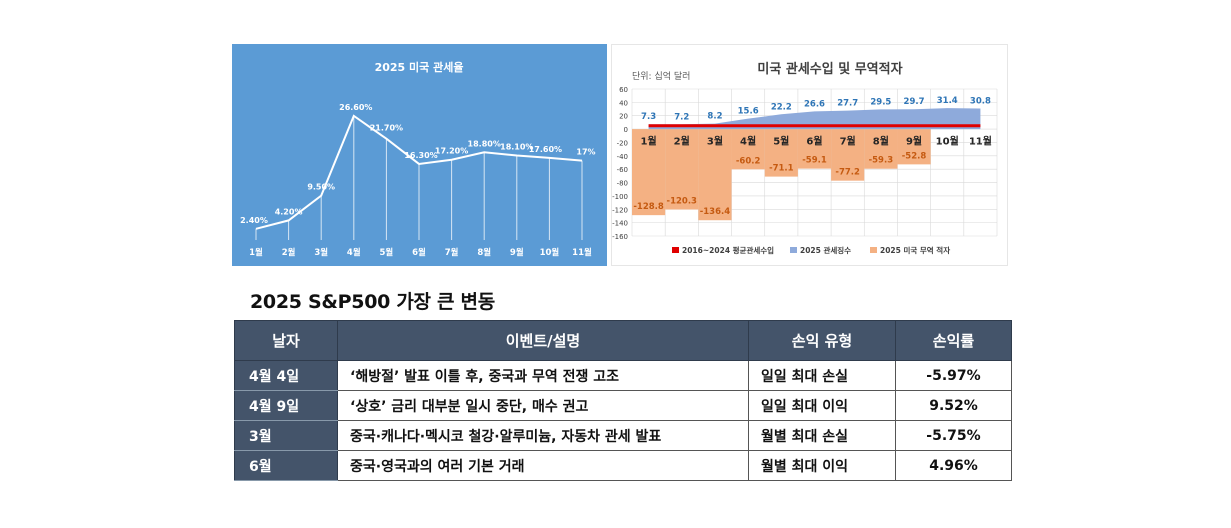  Describe the element at coordinates (847, 104) in the screenshot. I see `revenue-data-label: 27.7` at that location.